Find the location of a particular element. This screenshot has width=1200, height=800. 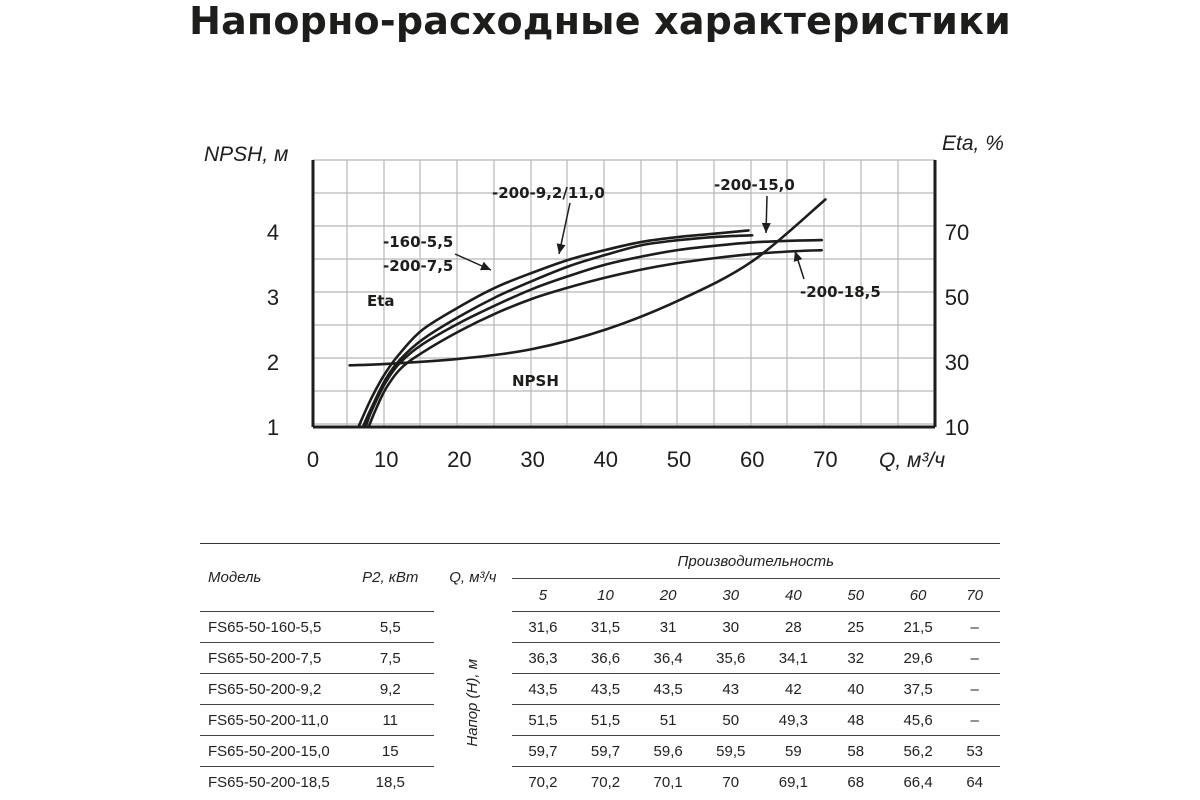

x-tick-label: 0 is located at coordinates (313, 459).